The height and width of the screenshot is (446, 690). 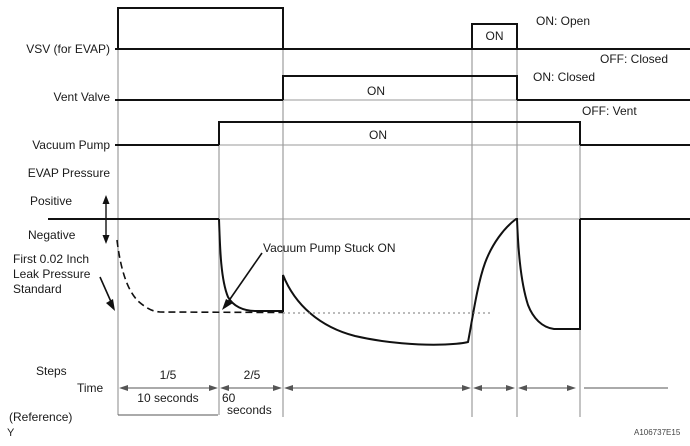 I want to click on leak-standard-line1: First 0.02 Inch, so click(x=51, y=259).